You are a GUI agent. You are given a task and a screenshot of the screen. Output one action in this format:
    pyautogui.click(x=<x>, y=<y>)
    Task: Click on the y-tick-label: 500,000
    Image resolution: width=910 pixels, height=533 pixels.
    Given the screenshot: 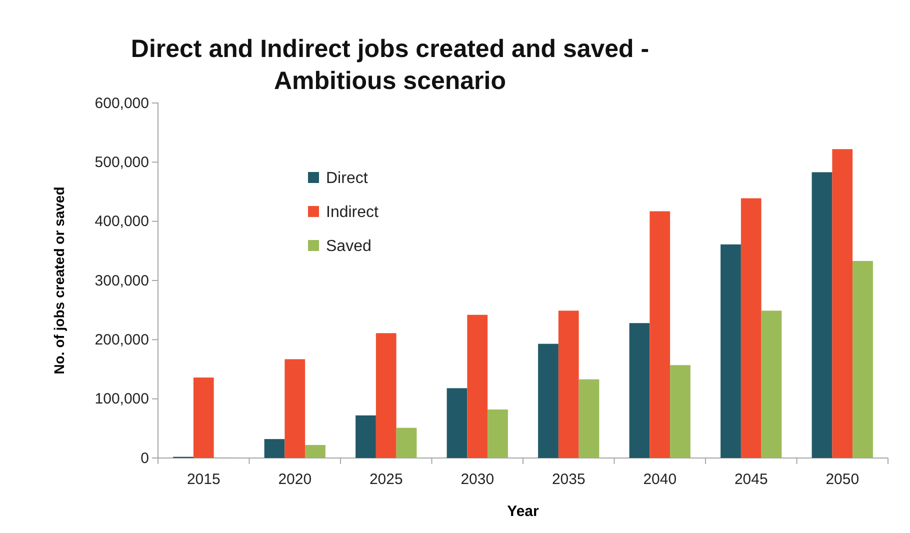 What is the action you would take?
    pyautogui.click(x=121, y=162)
    